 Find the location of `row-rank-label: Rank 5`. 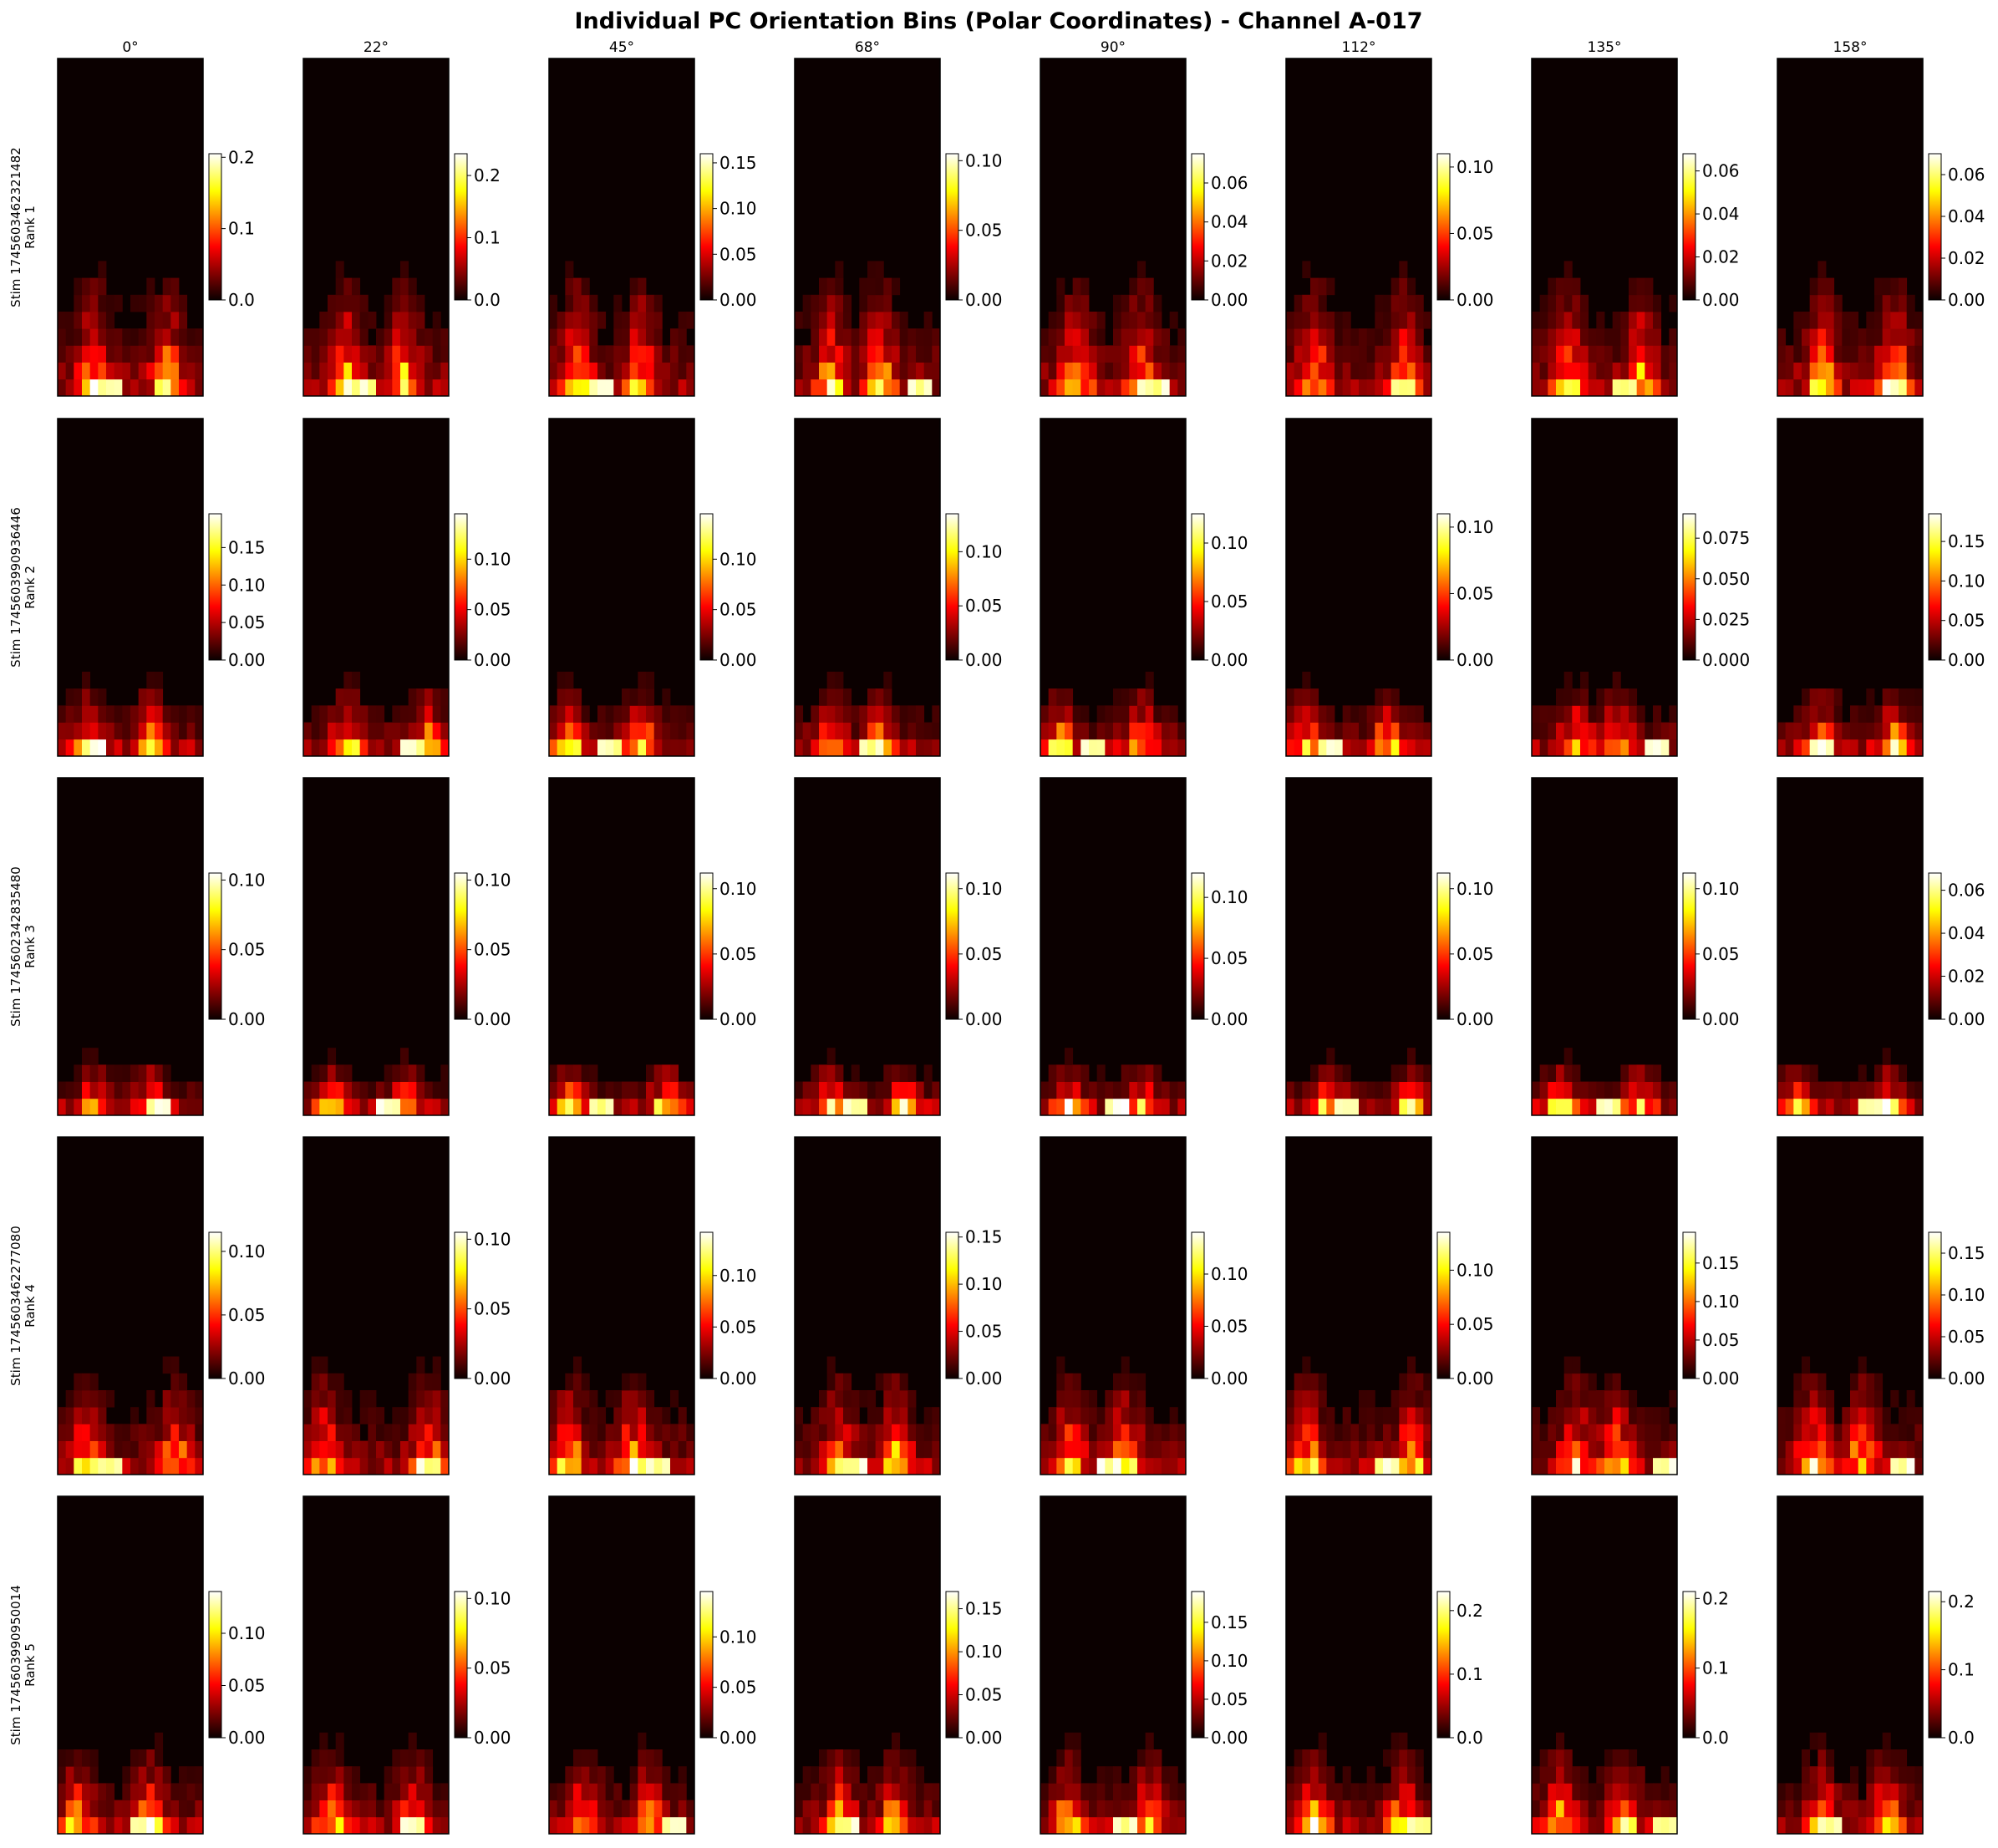

row-rank-label: Rank 5 is located at coordinates (30, 1665).